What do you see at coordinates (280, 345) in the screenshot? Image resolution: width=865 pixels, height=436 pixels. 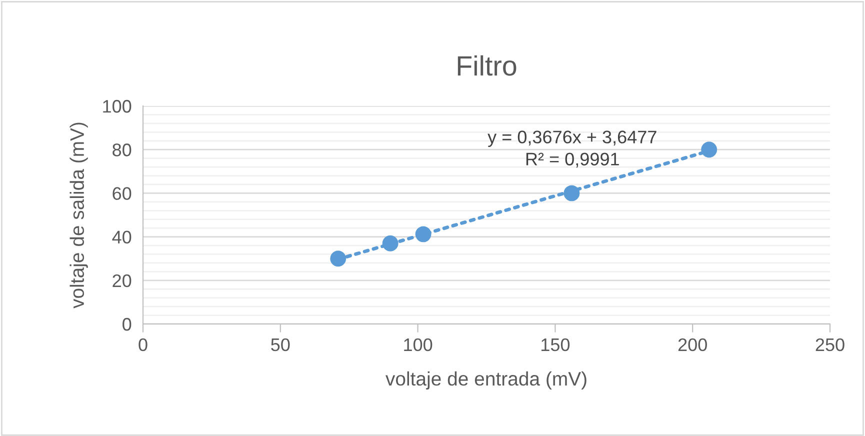 I see `x-tick-label: 50` at bounding box center [280, 345].